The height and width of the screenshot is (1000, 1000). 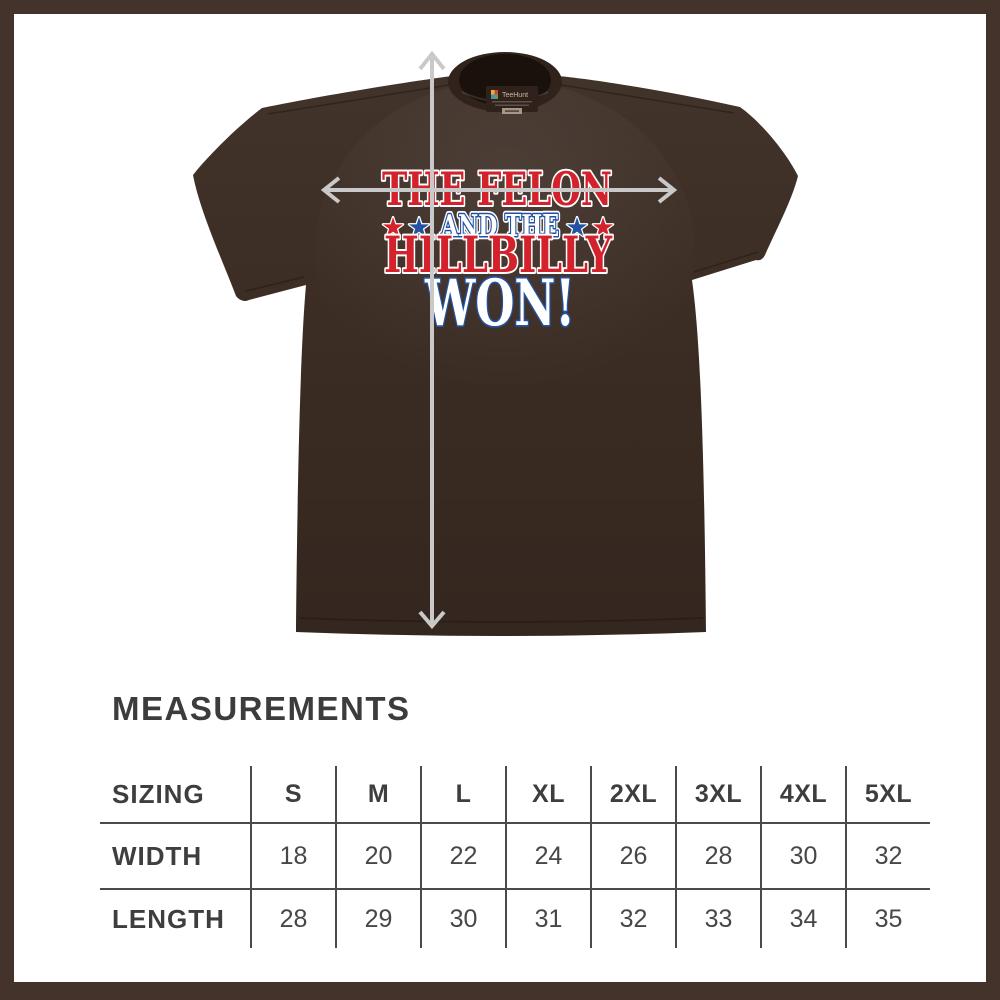 I want to click on size-col-header-3xl: 3XL, so click(x=717, y=794).